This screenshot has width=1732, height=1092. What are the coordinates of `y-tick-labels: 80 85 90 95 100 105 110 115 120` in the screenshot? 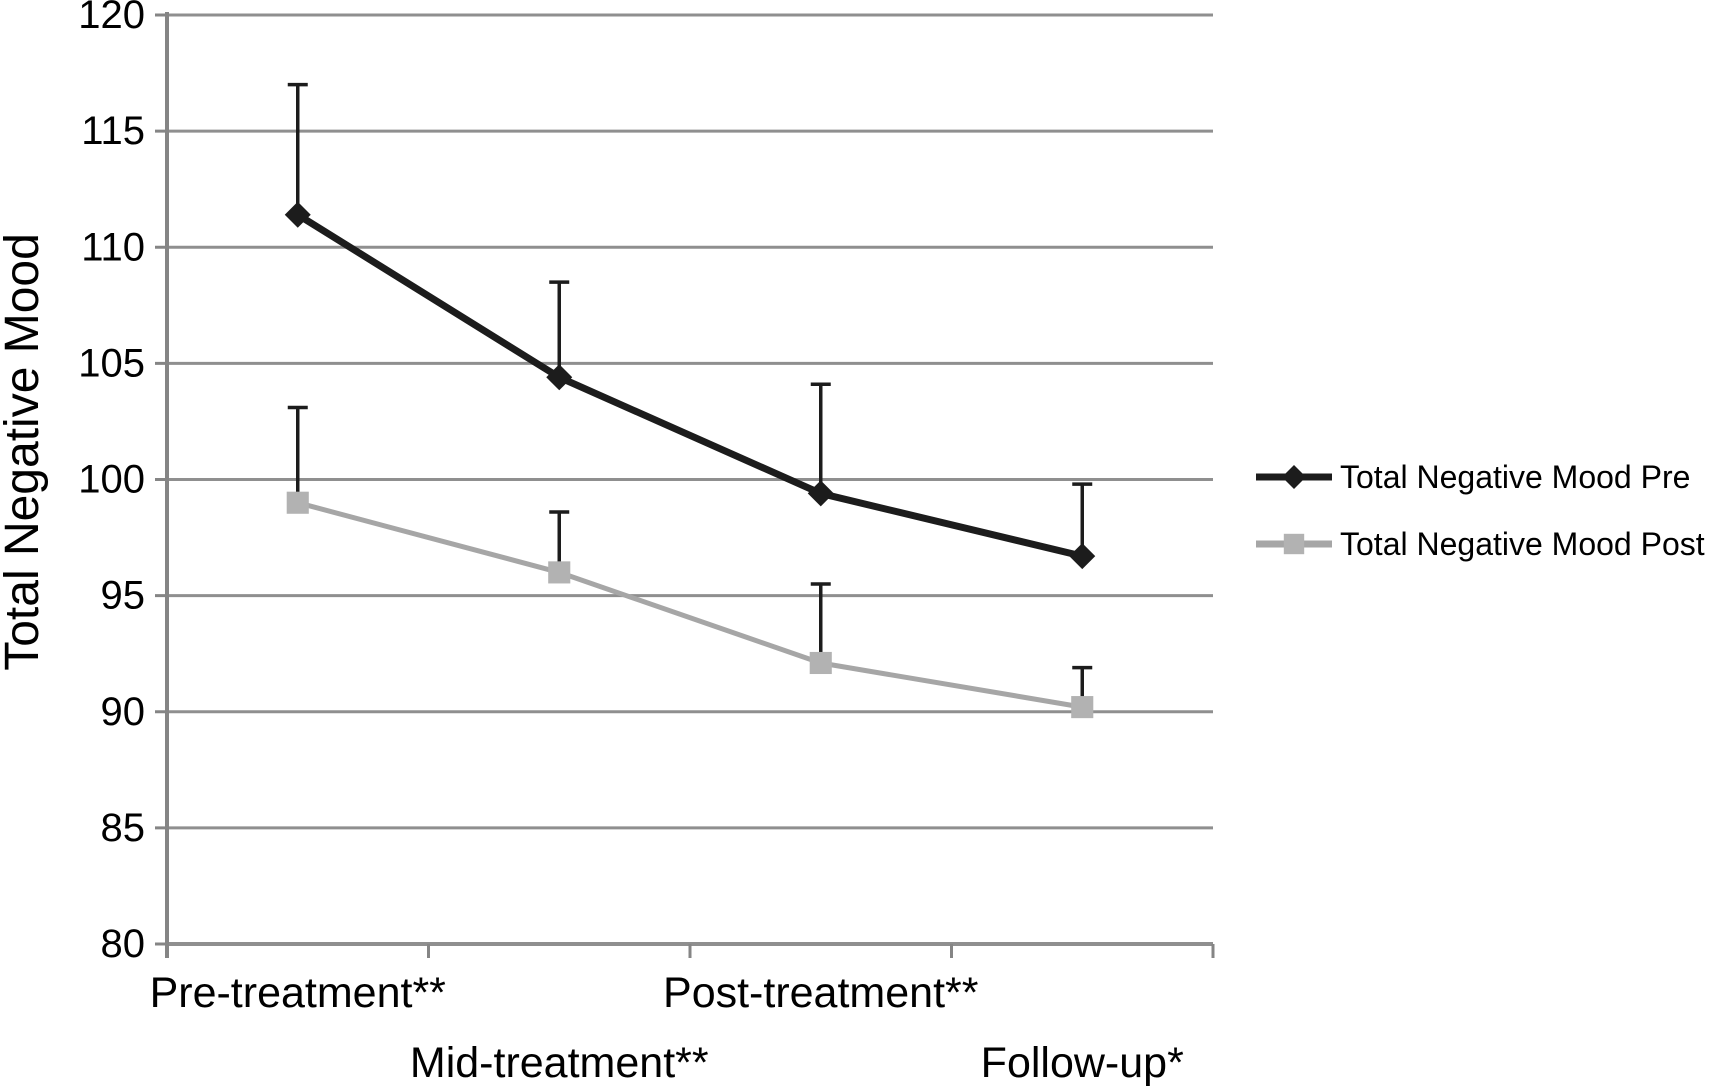 It's located at (111, 483).